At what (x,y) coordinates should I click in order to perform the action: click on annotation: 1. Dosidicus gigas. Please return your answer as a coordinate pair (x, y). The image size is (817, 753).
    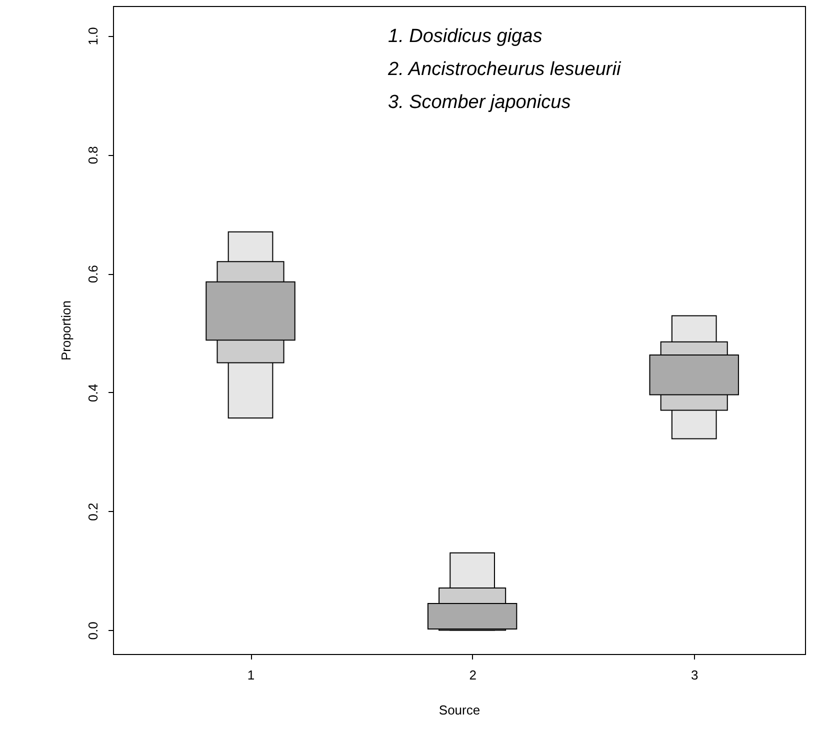
    Looking at the image, I should click on (465, 36).